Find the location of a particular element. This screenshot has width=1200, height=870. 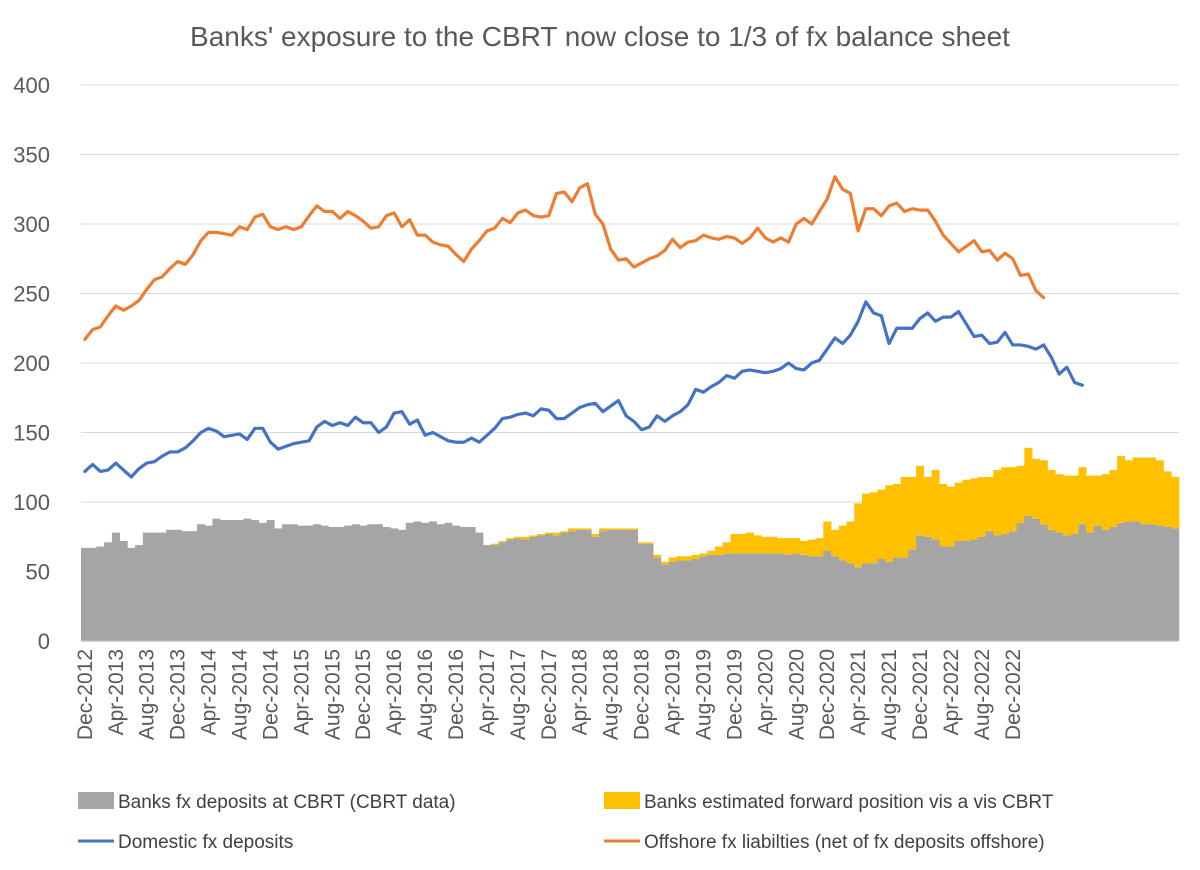

y-tick-label: 200 is located at coordinates (31, 363).